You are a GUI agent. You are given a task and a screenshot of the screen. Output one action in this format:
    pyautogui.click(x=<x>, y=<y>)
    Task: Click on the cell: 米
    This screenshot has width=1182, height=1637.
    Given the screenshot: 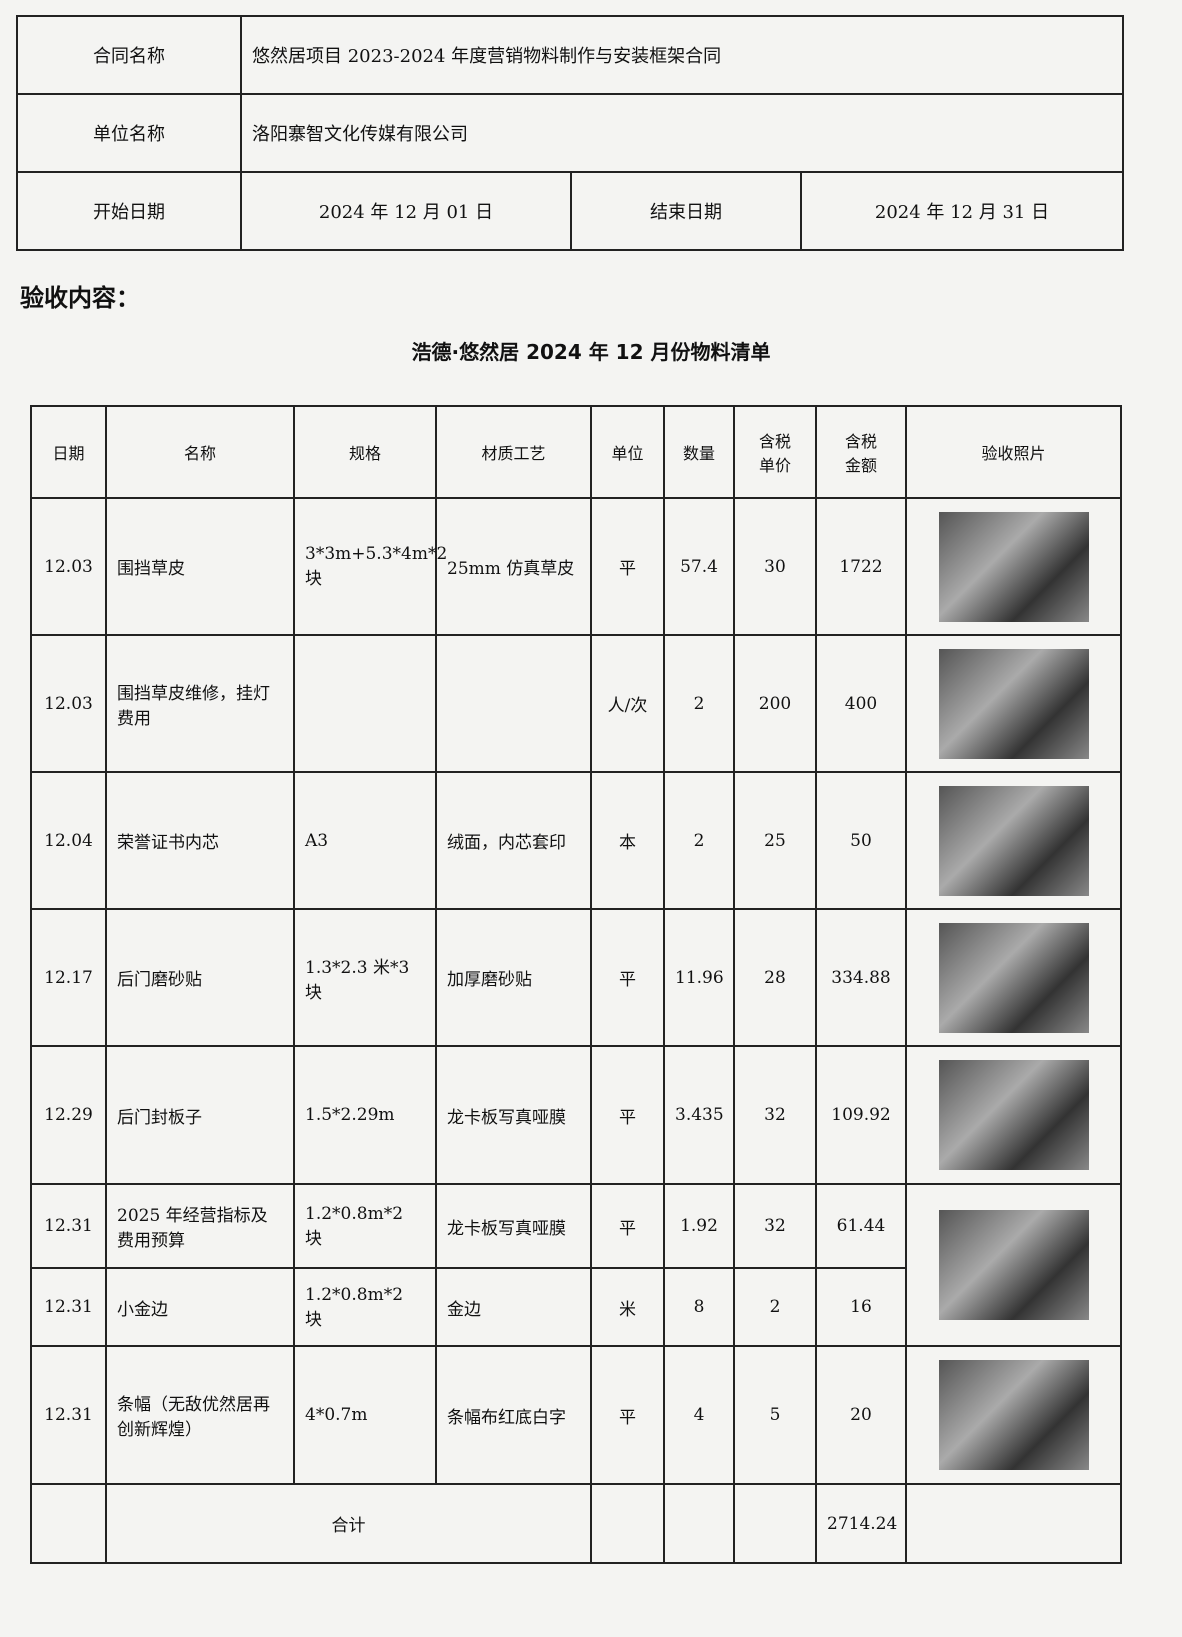 What is the action you would take?
    pyautogui.click(x=627, y=1307)
    